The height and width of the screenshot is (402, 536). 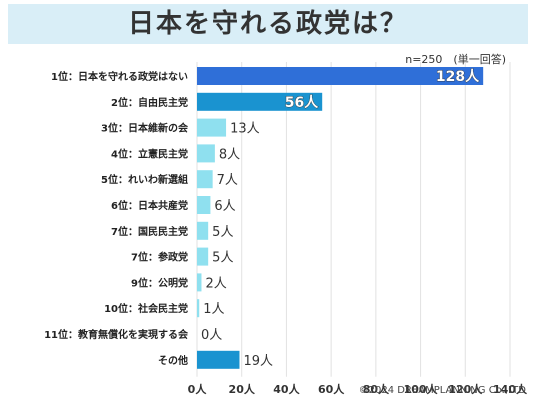 I want to click on category-label: 3位：日本維新の会, so click(x=144, y=128).